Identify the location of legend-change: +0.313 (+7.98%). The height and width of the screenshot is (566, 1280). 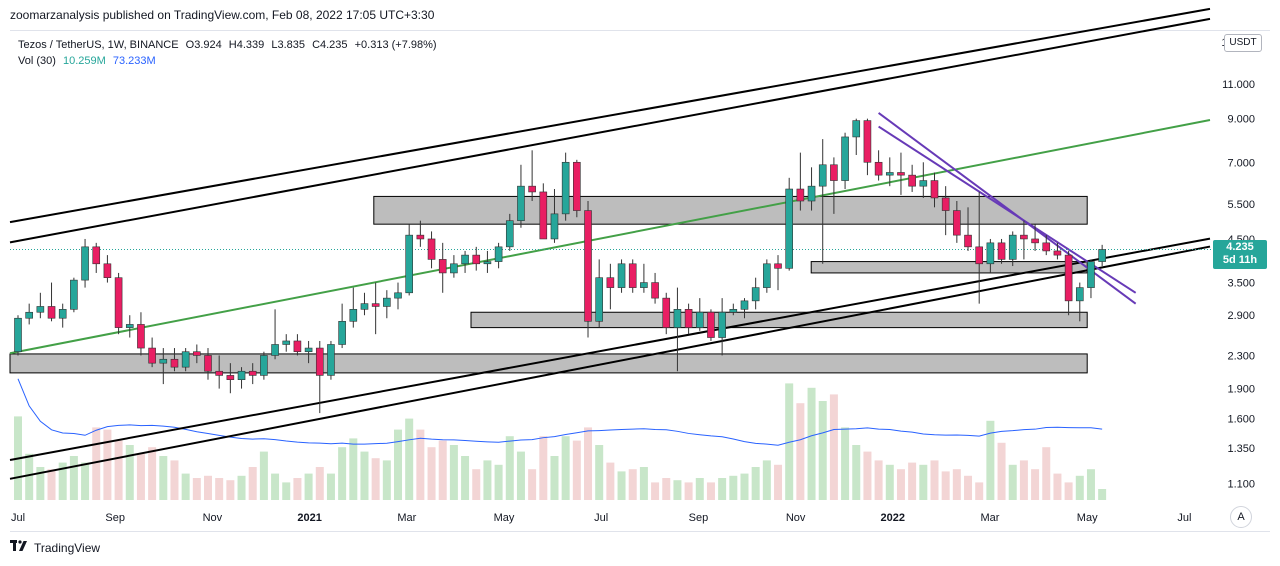
(395, 45).